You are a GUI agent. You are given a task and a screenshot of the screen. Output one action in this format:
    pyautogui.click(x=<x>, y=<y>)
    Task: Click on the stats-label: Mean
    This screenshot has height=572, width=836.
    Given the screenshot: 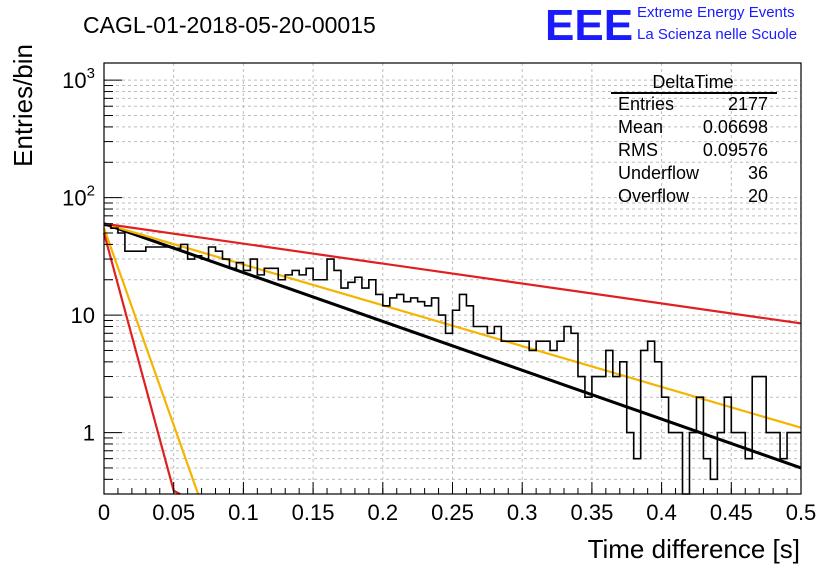 What is the action you would take?
    pyautogui.click(x=640, y=127)
    